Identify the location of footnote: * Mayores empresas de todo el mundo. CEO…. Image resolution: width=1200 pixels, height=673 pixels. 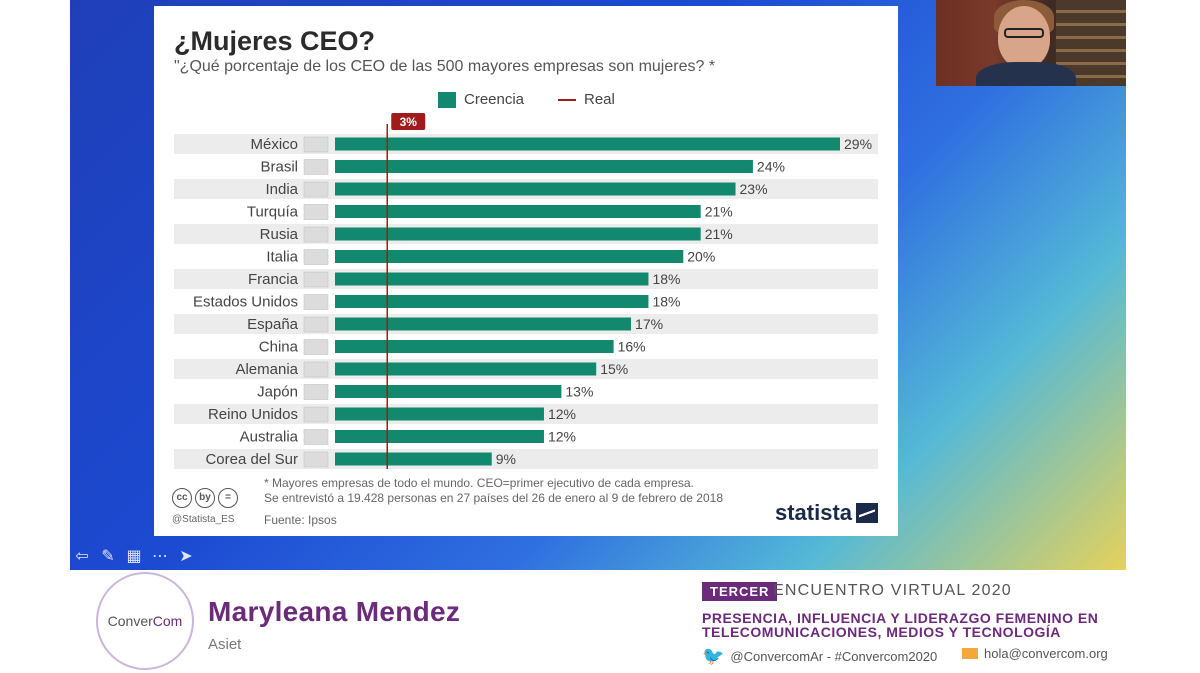
(493, 491).